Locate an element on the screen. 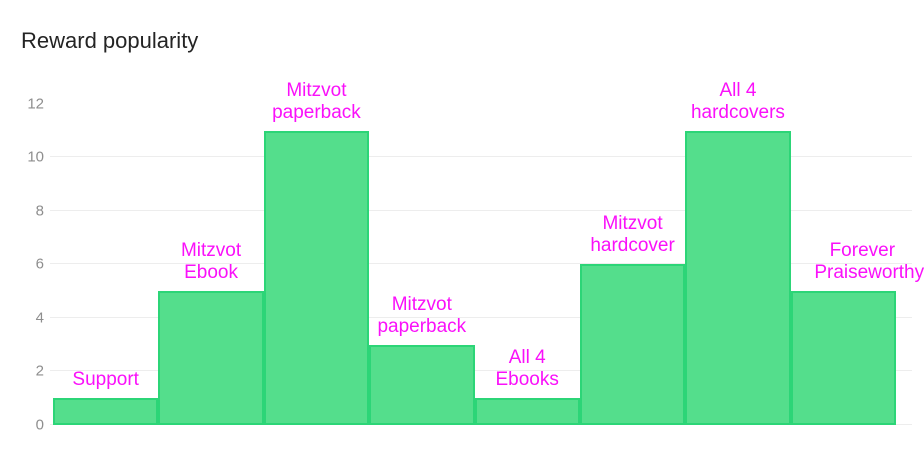 The width and height of the screenshot is (924, 461). bar-slot: Support is located at coordinates (106, 264).